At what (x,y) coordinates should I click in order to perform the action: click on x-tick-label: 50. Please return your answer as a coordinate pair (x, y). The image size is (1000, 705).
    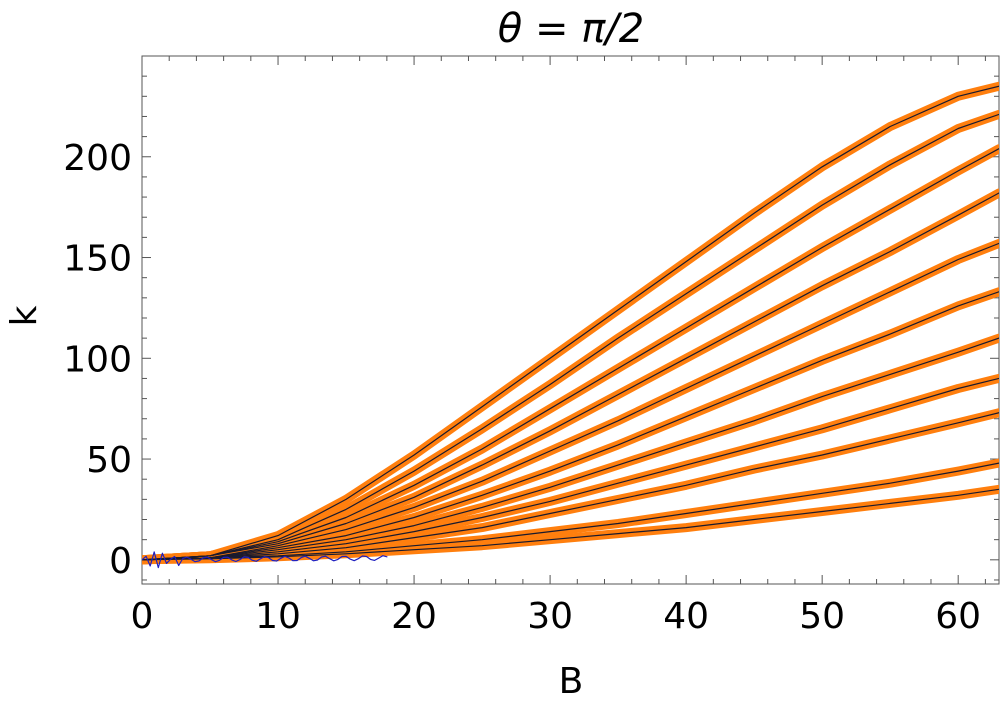
    Looking at the image, I should click on (822, 616).